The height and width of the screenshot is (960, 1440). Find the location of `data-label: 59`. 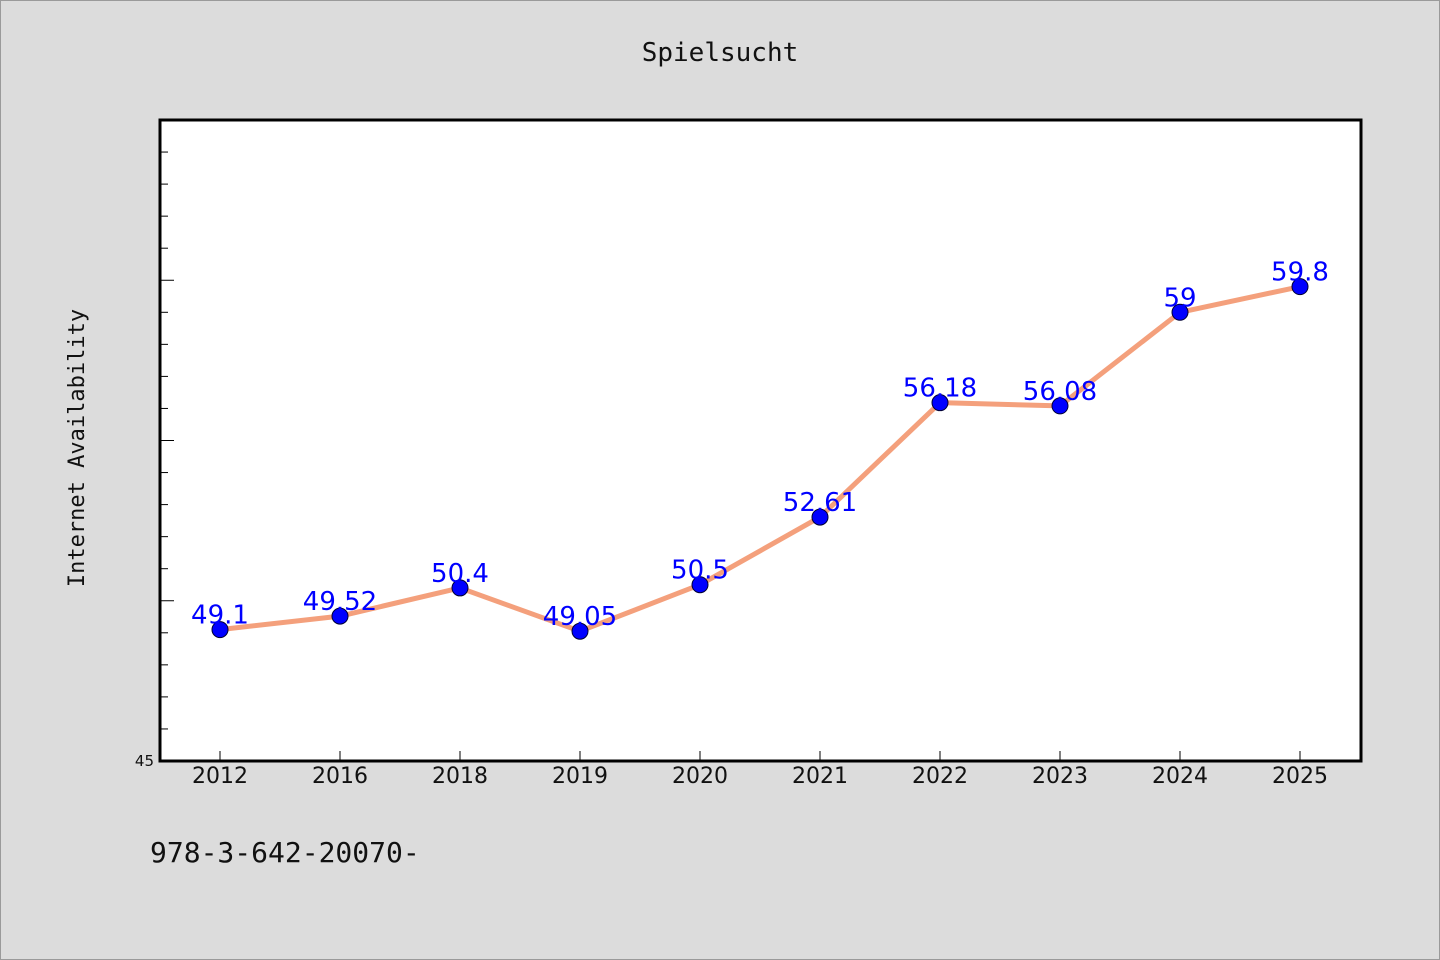

data-label: 59 is located at coordinates (1179, 298).